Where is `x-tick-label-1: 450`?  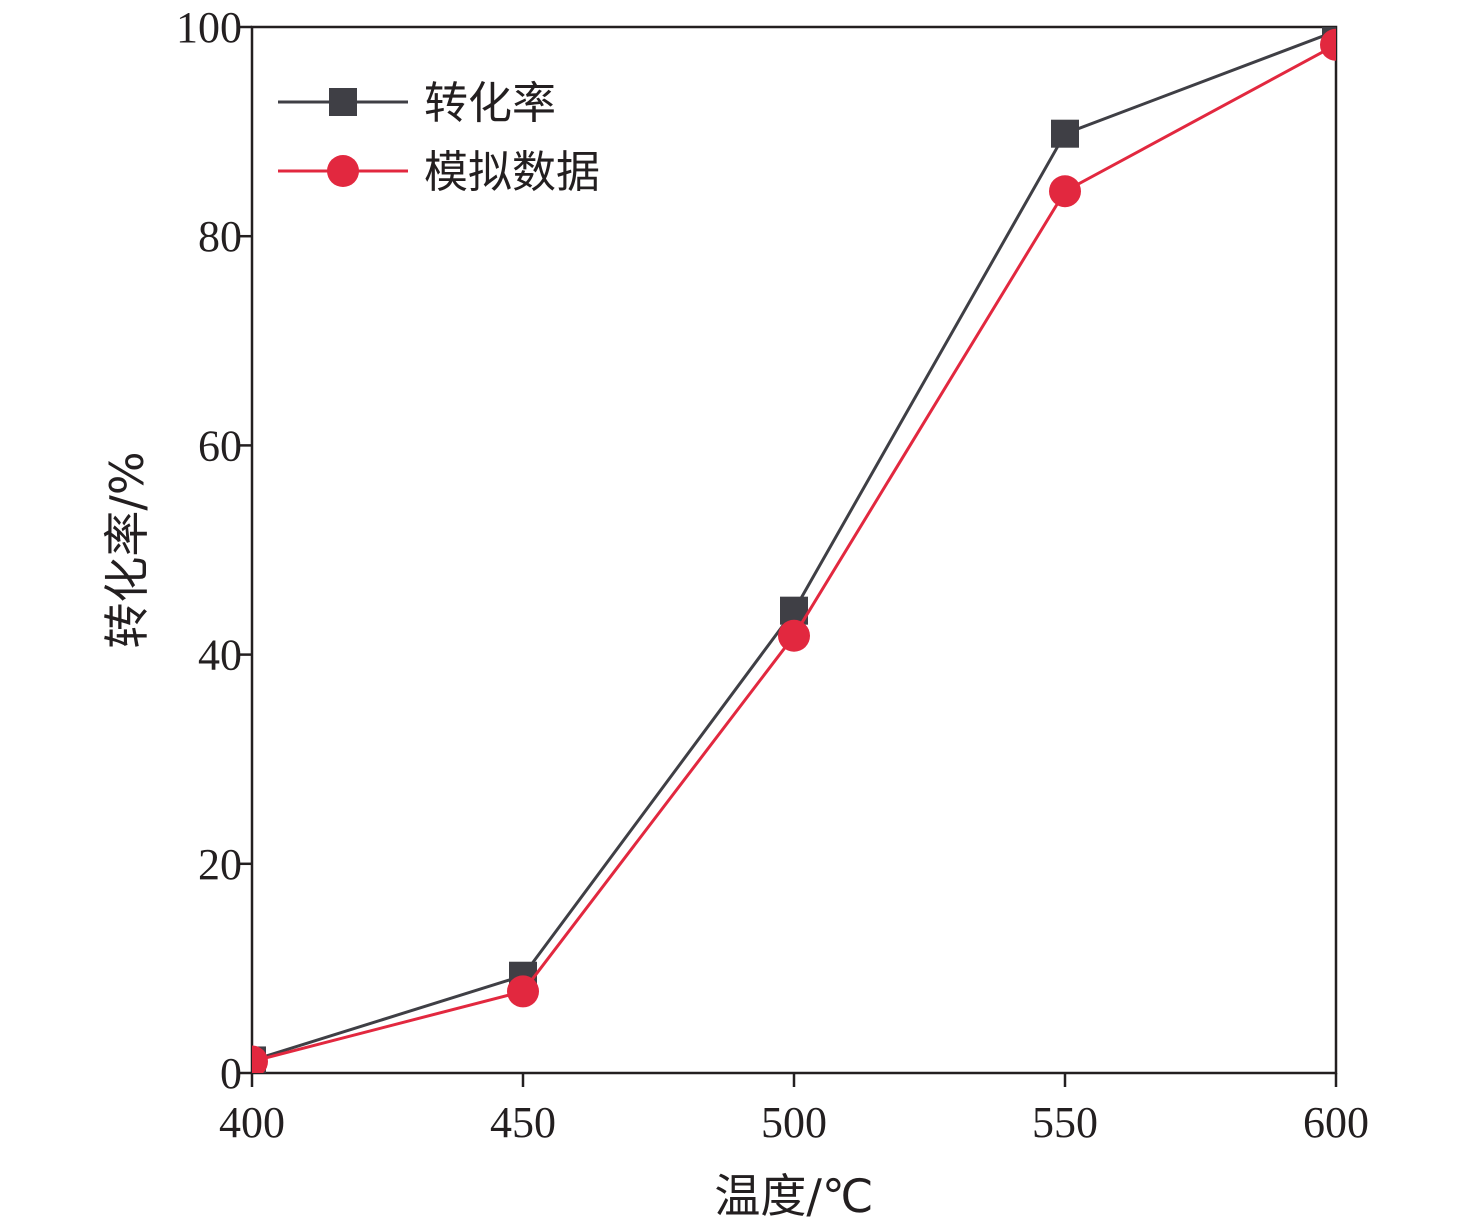
x-tick-label-1: 450 is located at coordinates (523, 1122).